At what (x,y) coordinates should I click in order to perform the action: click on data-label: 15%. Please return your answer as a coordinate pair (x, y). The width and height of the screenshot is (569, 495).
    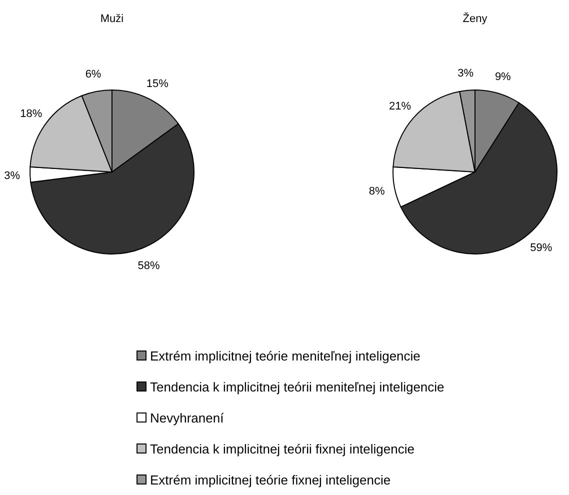
    Looking at the image, I should click on (157, 84).